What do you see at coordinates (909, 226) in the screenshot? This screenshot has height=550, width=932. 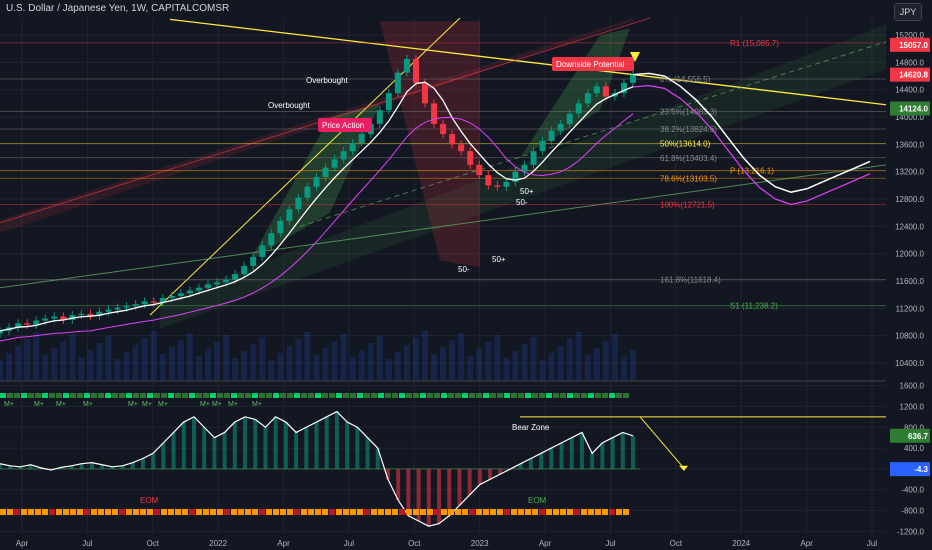 I see `price-tick-label: 12400.0` at bounding box center [909, 226].